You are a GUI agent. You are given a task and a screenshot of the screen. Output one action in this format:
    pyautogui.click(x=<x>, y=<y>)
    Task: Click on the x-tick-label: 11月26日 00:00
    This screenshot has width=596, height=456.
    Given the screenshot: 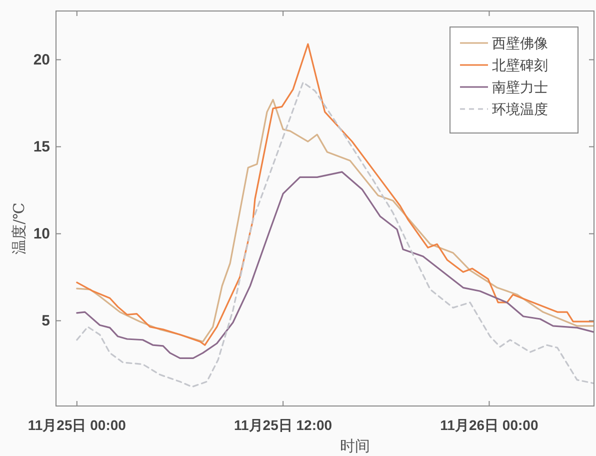 What is the action you would take?
    pyautogui.click(x=489, y=425)
    